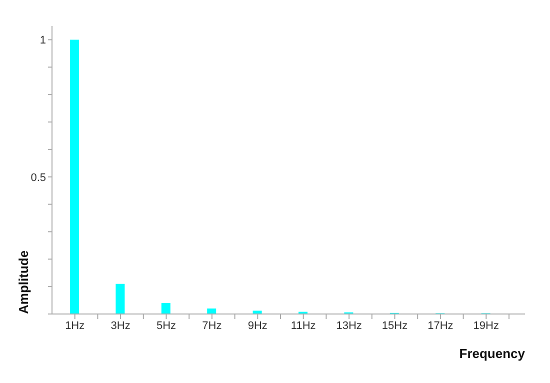 This screenshot has width=550, height=383. What do you see at coordinates (120, 326) in the screenshot?
I see `x-tick-label: 3Hz` at bounding box center [120, 326].